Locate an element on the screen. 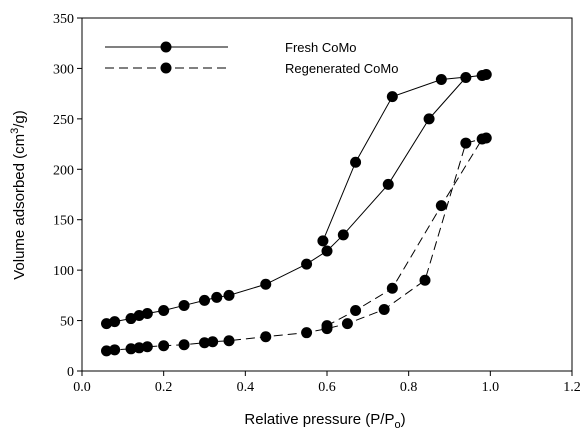 The width and height of the screenshot is (584, 433). y-tick-label: 350 is located at coordinates (63, 19).